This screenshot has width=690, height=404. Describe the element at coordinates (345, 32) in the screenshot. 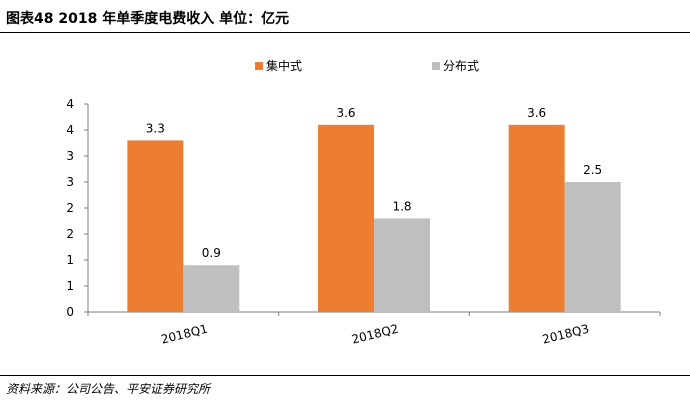

I see `caption-divider` at that location.